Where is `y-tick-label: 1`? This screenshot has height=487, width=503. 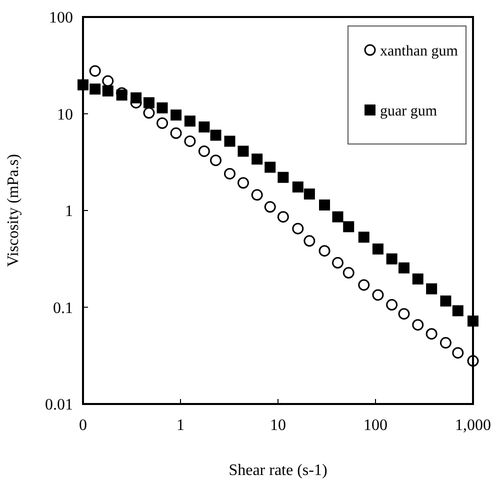 y-tick-label: 1 is located at coordinates (69, 211).